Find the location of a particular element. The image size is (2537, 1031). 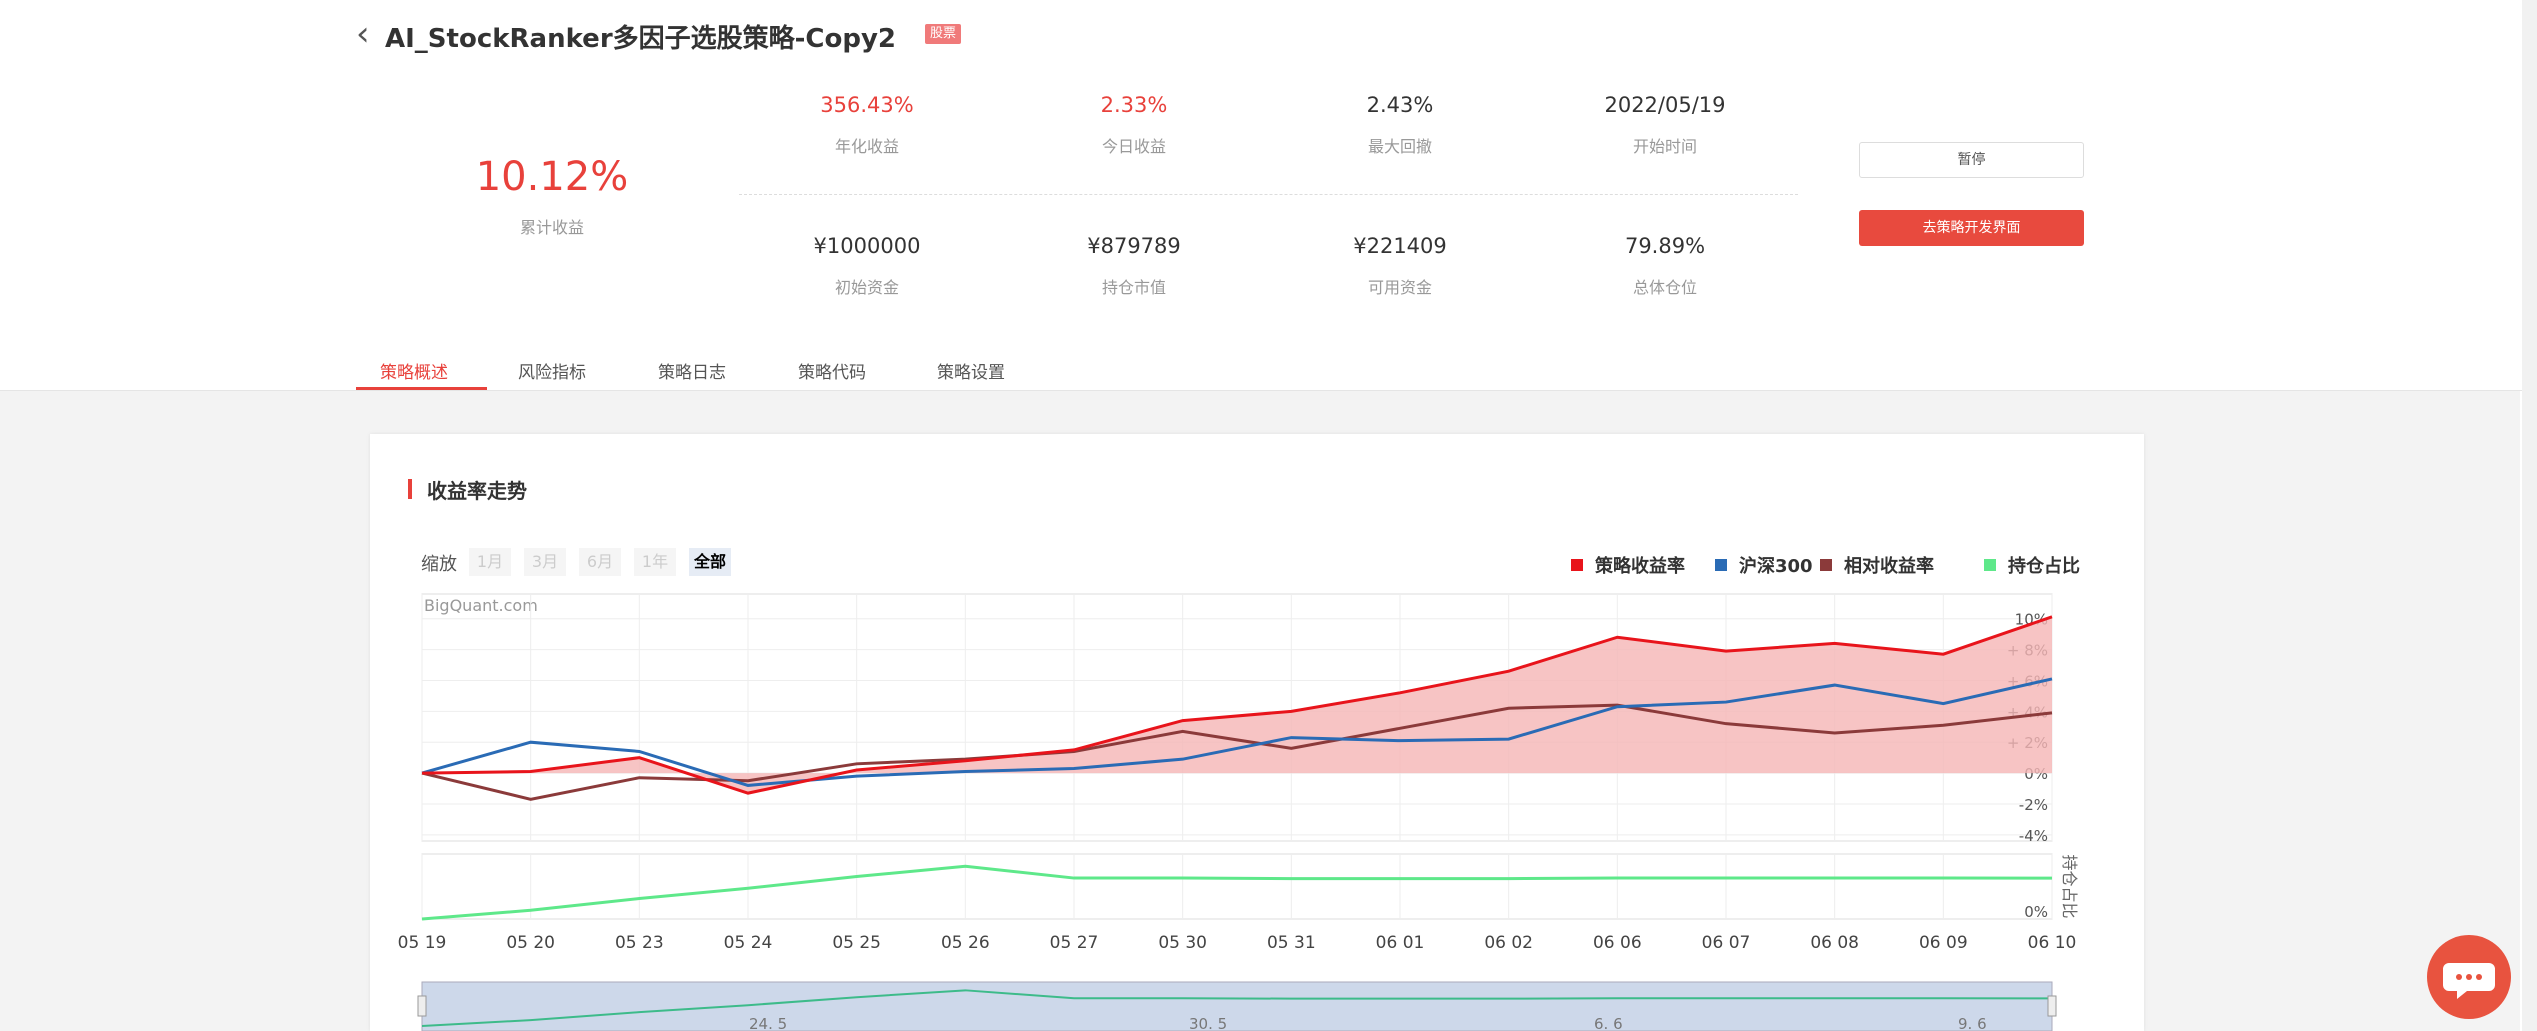

zoom-option: 3月 is located at coordinates (545, 562).